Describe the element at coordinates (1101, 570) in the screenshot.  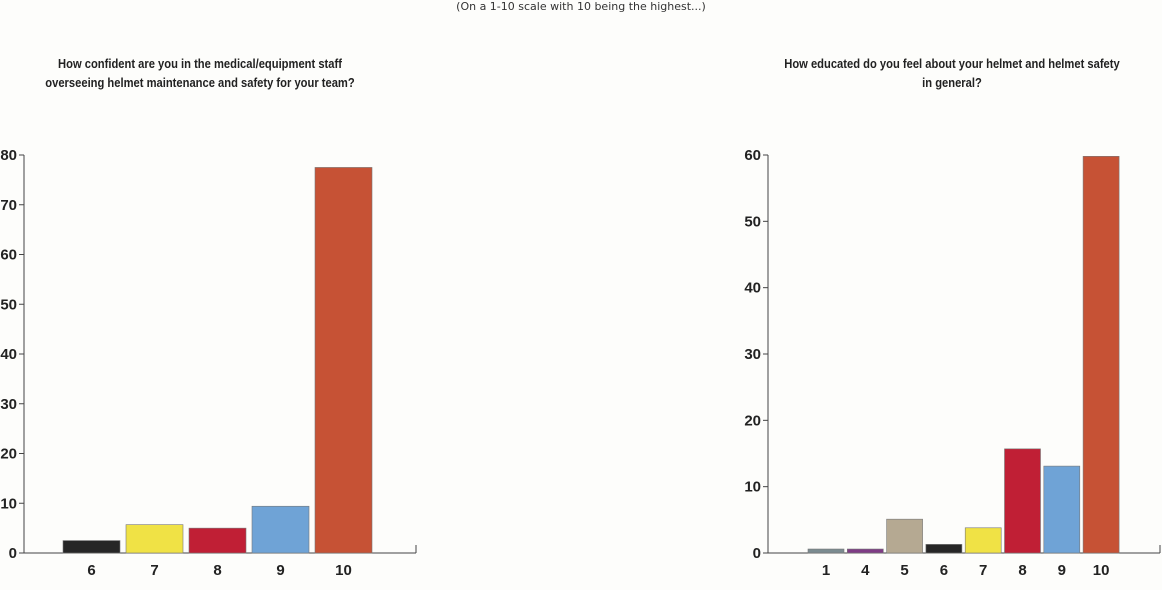
I see `right-x-tick-label: 10` at that location.